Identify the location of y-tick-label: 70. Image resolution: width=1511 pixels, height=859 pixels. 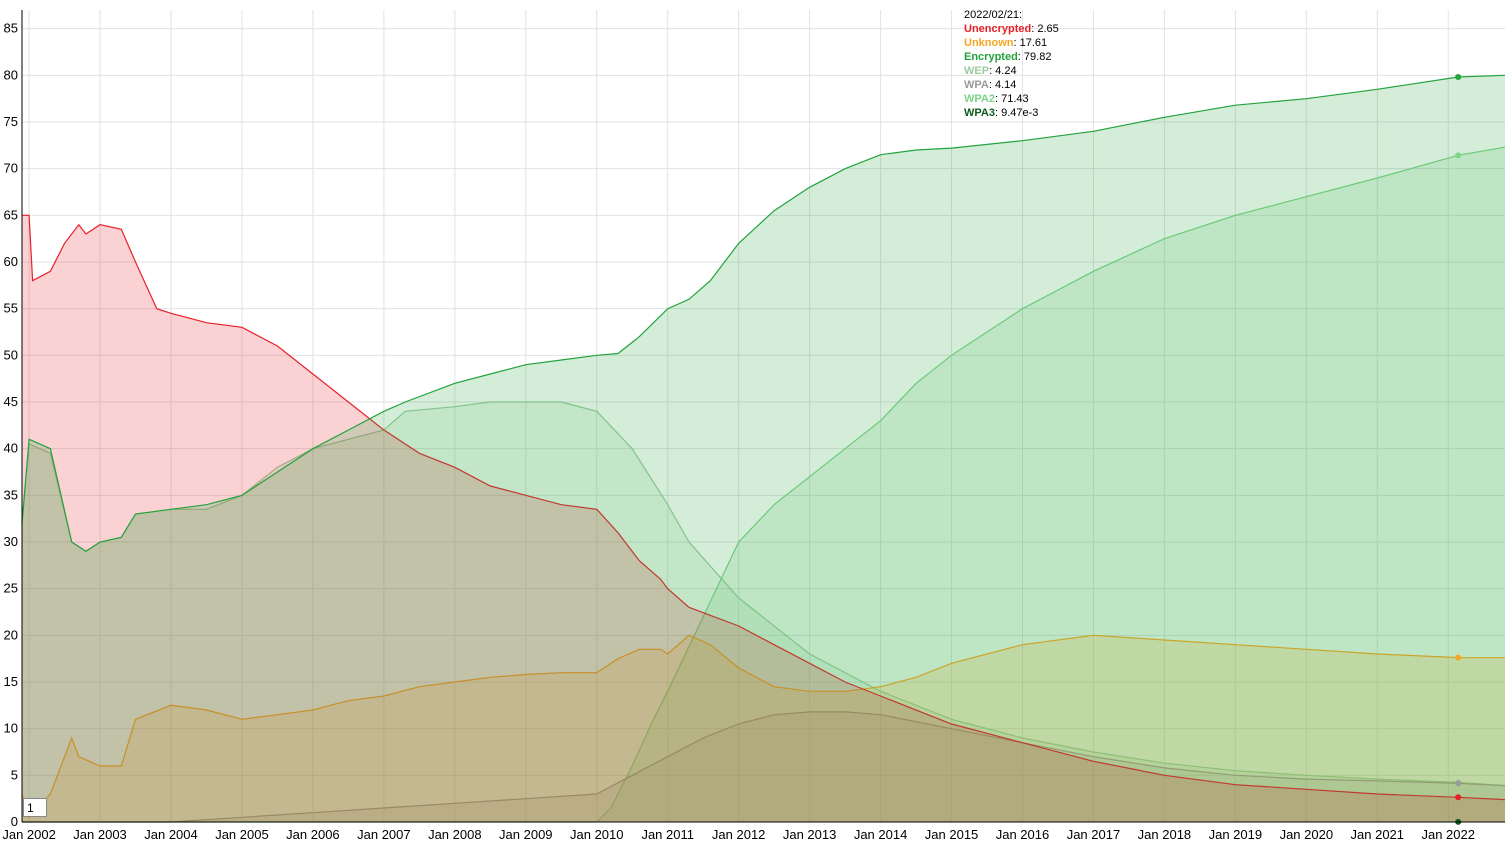
(11, 168).